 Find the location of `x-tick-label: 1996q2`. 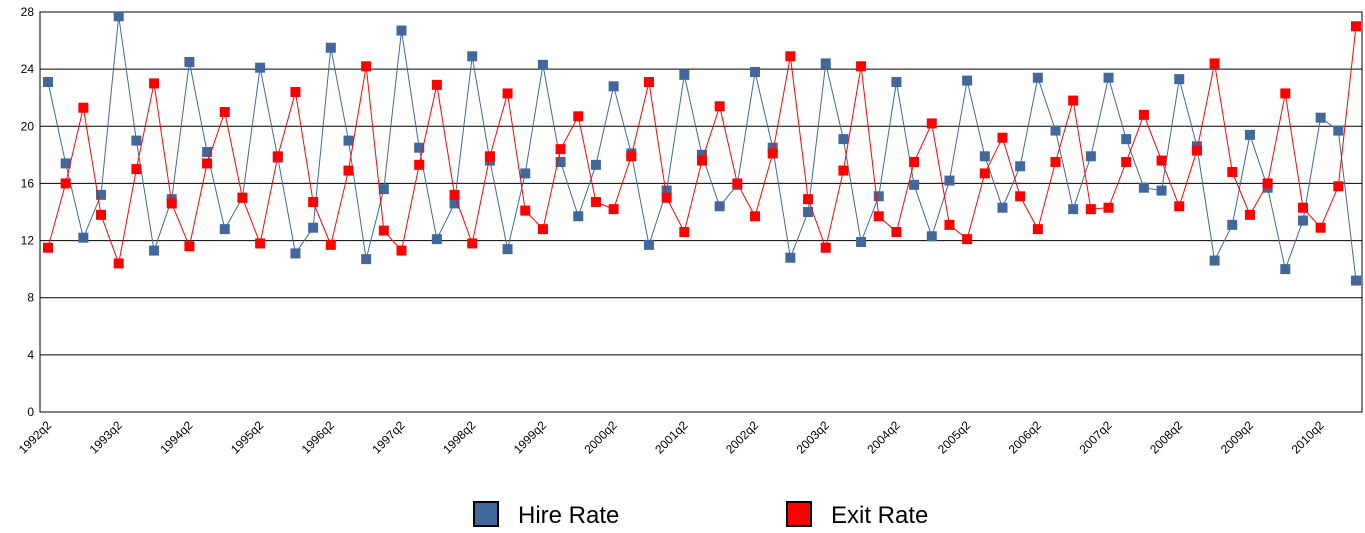

x-tick-label: 1996q2 is located at coordinates (318, 437).